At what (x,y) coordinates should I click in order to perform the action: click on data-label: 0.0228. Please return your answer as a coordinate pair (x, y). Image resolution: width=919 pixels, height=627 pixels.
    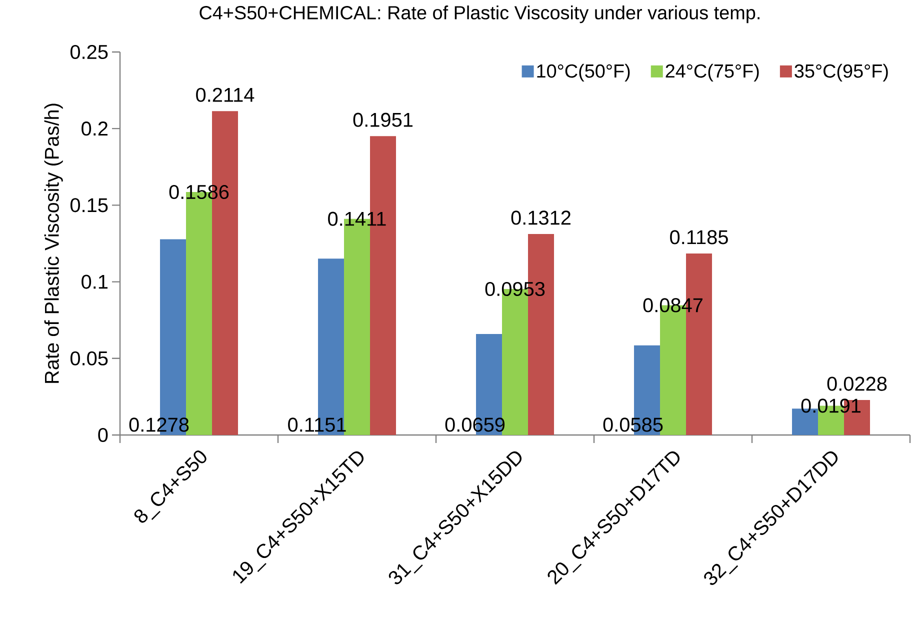
    Looking at the image, I should click on (857, 383).